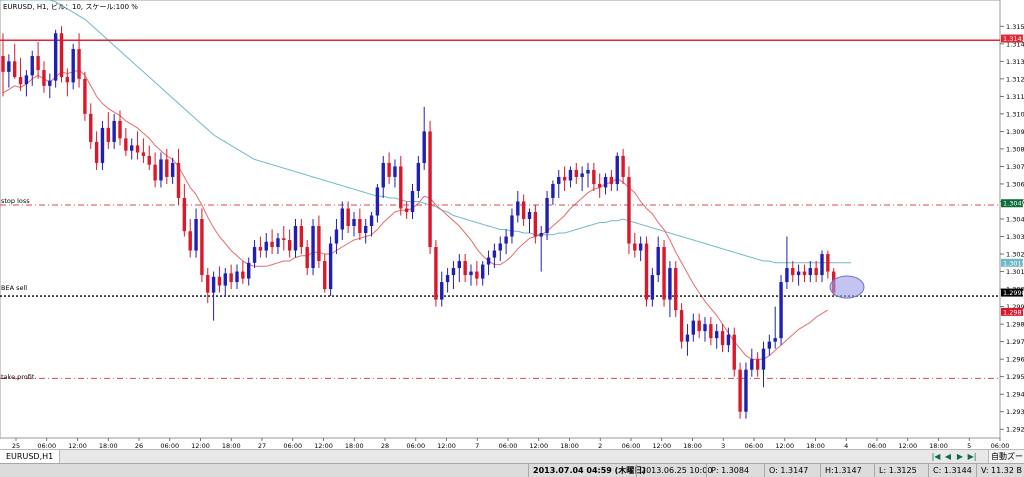 Image resolution: width=1024 pixels, height=477 pixels. What do you see at coordinates (936, 456) in the screenshot?
I see `scroll-first-icon: |◀` at bounding box center [936, 456].